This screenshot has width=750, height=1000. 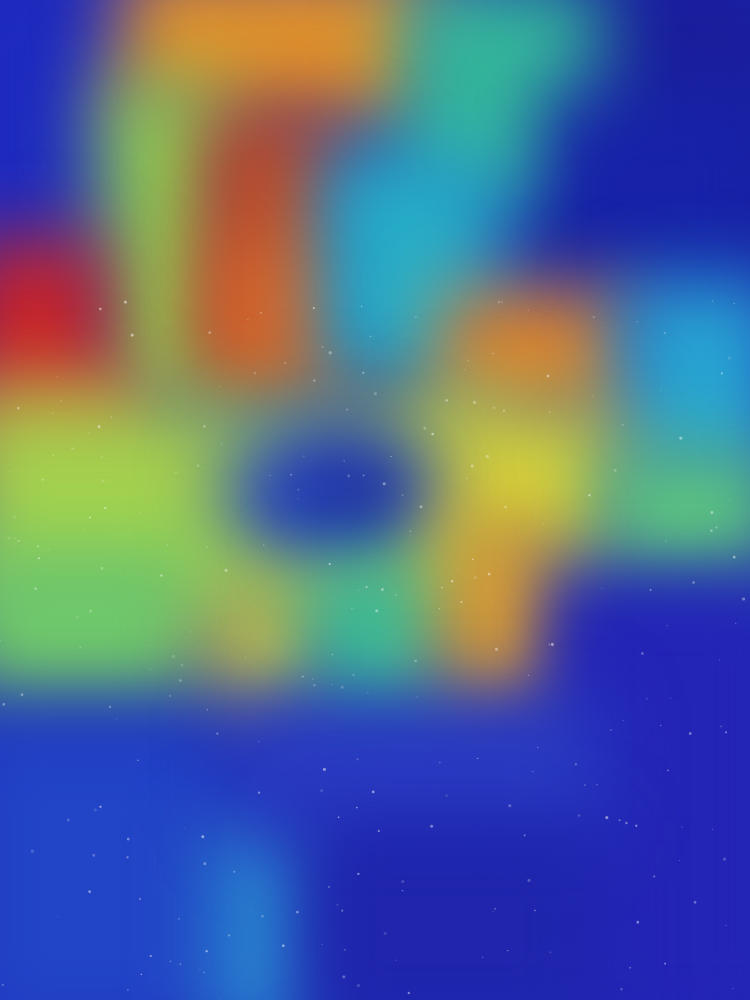 What do you see at coordinates (675, 515) in the screenshot?
I see `far-right-green-band` at bounding box center [675, 515].